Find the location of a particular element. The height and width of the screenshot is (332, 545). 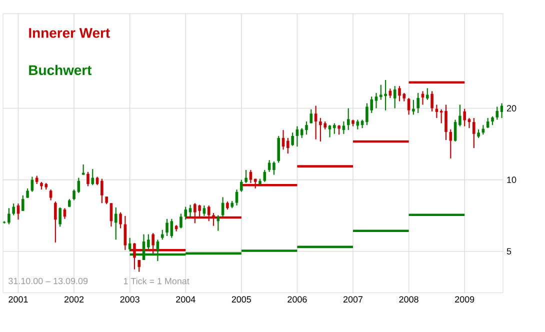

y-tick-label: 20 is located at coordinates (511, 108).